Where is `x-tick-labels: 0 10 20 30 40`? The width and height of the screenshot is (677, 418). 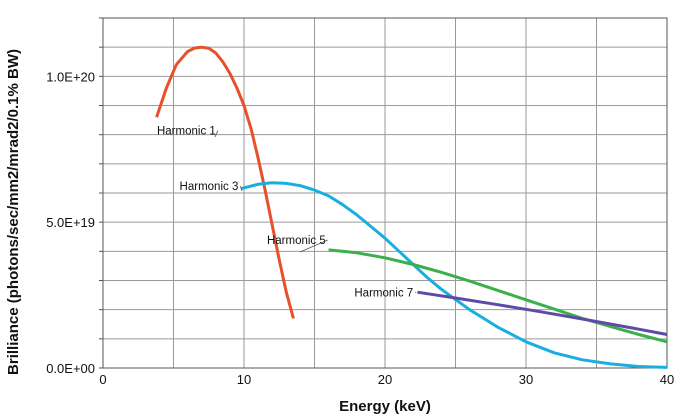
x-tick-labels: 0 10 20 30 40 is located at coordinates (386, 379).